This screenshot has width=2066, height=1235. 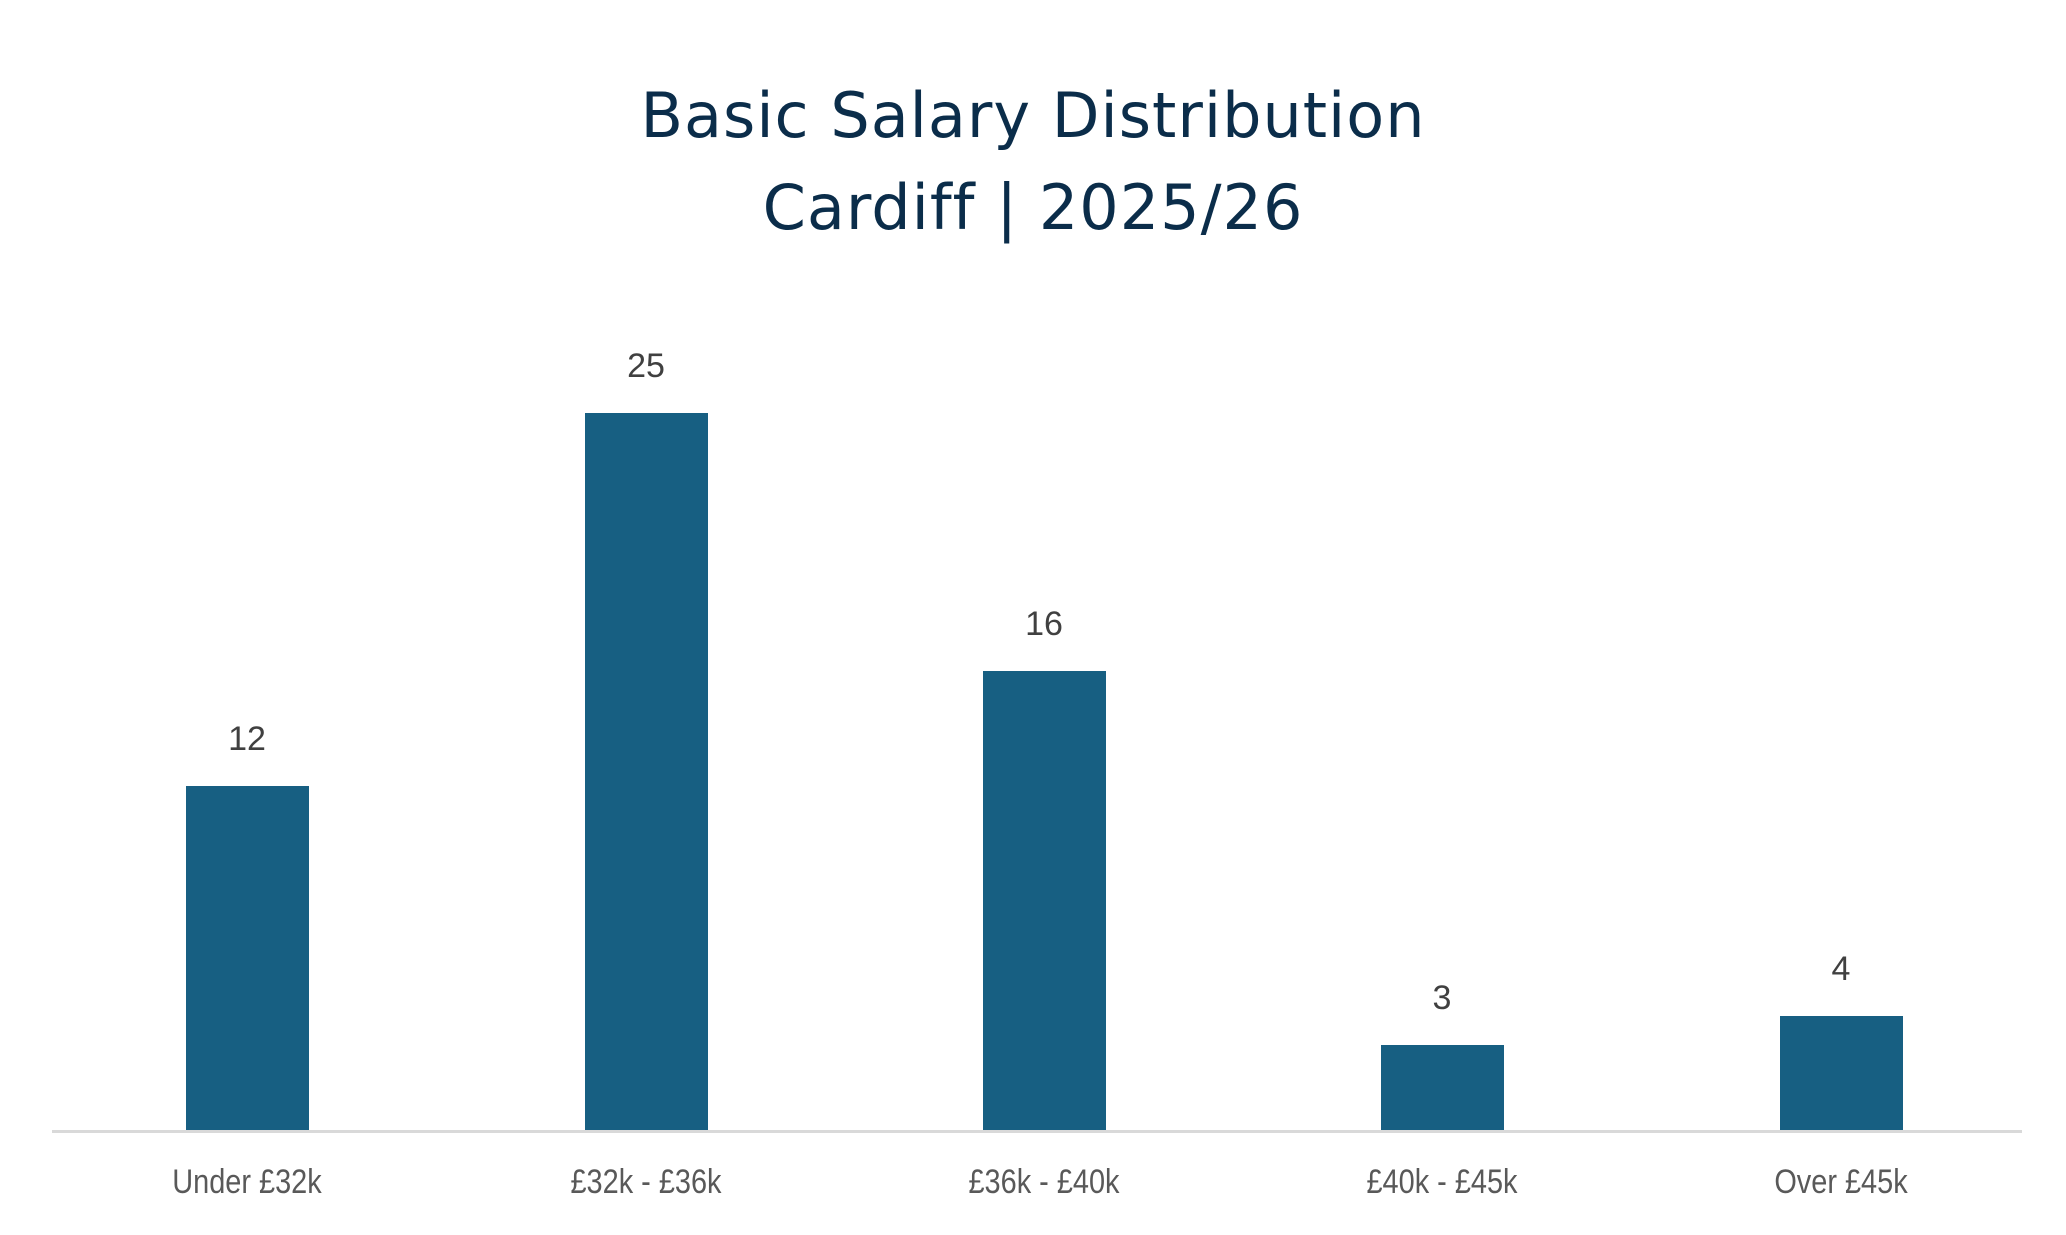 What do you see at coordinates (646, 366) in the screenshot?
I see `data-label: 25` at bounding box center [646, 366].